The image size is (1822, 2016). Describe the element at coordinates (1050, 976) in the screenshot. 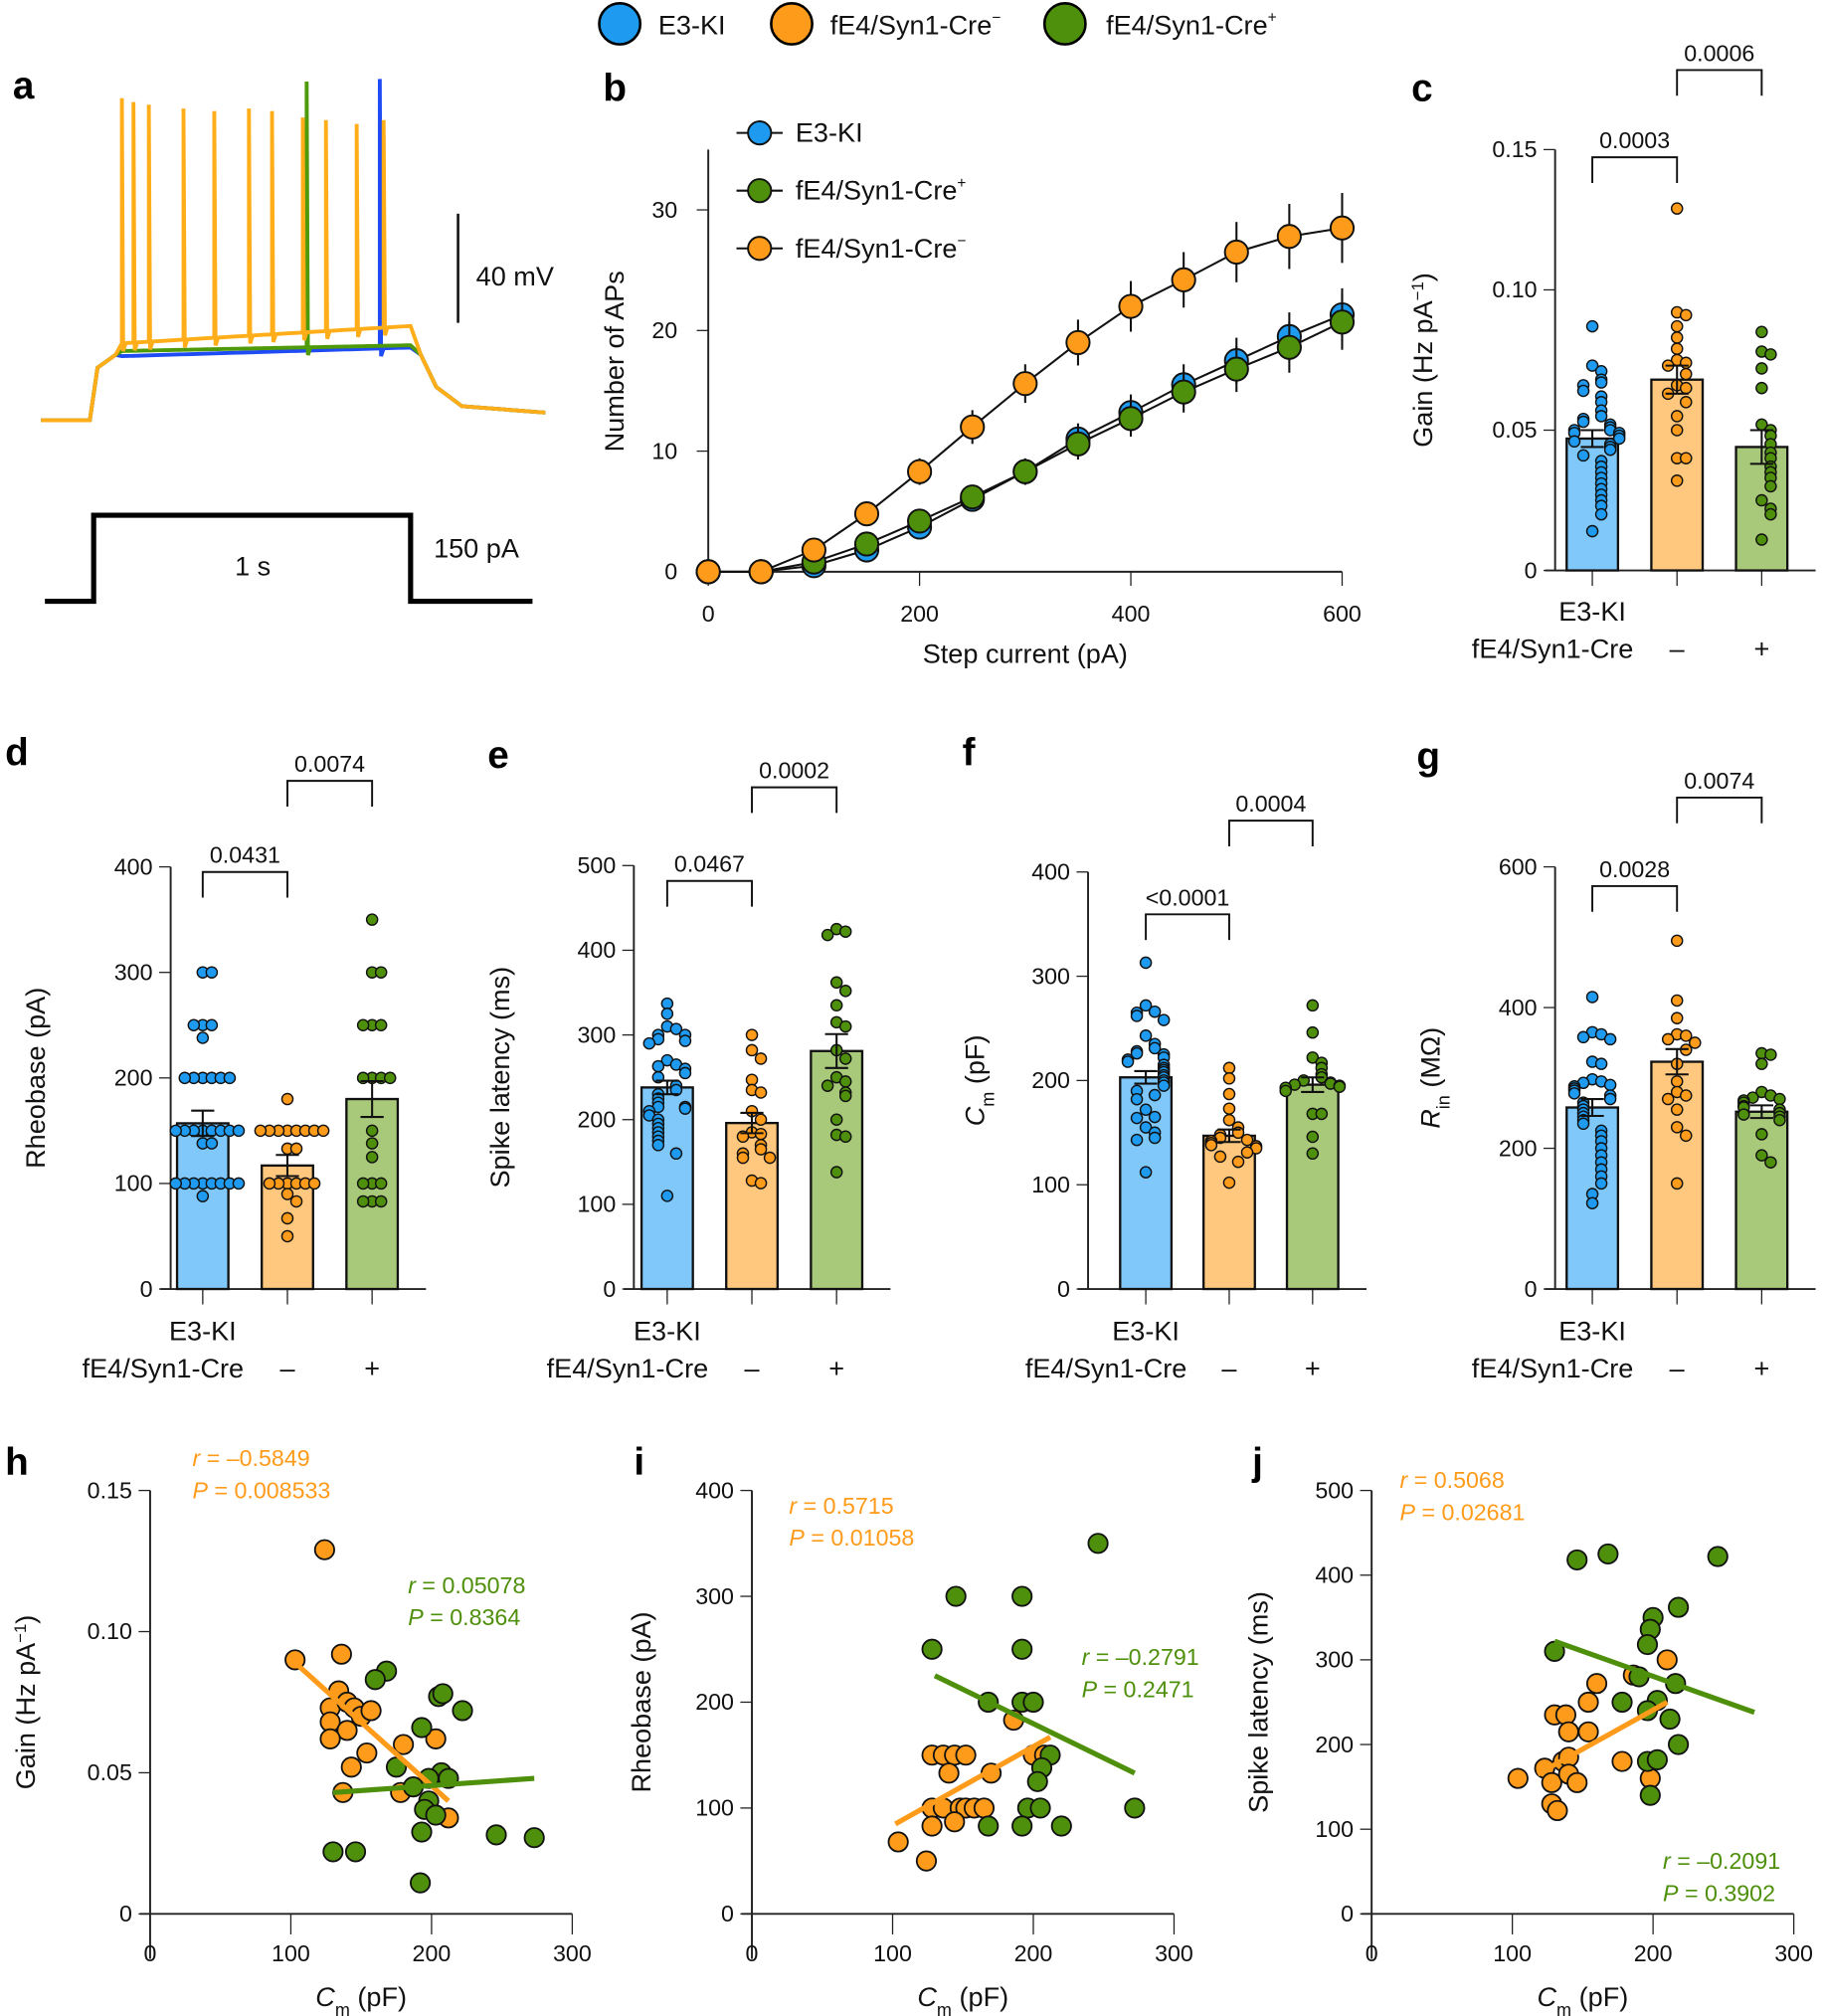

I see `y-tick-label: 300` at that location.